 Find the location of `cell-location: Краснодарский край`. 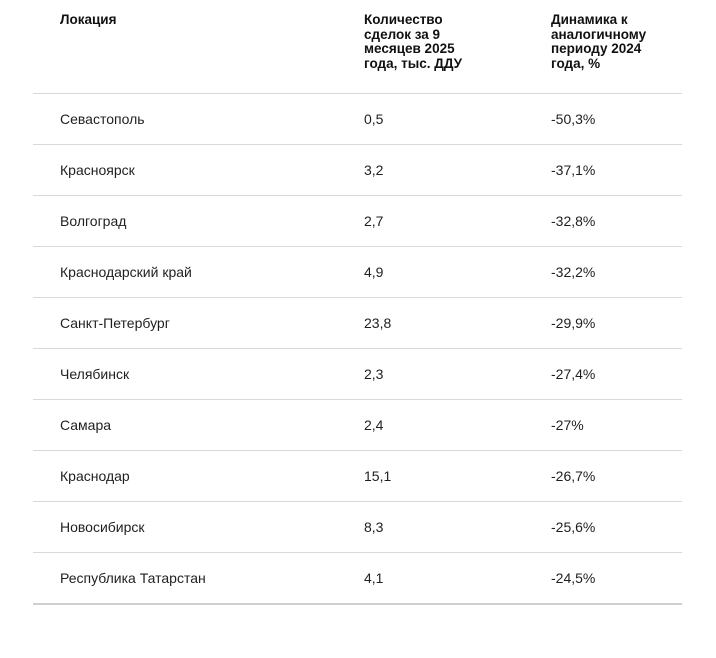

cell-location: Краснодарский край is located at coordinates (126, 272).